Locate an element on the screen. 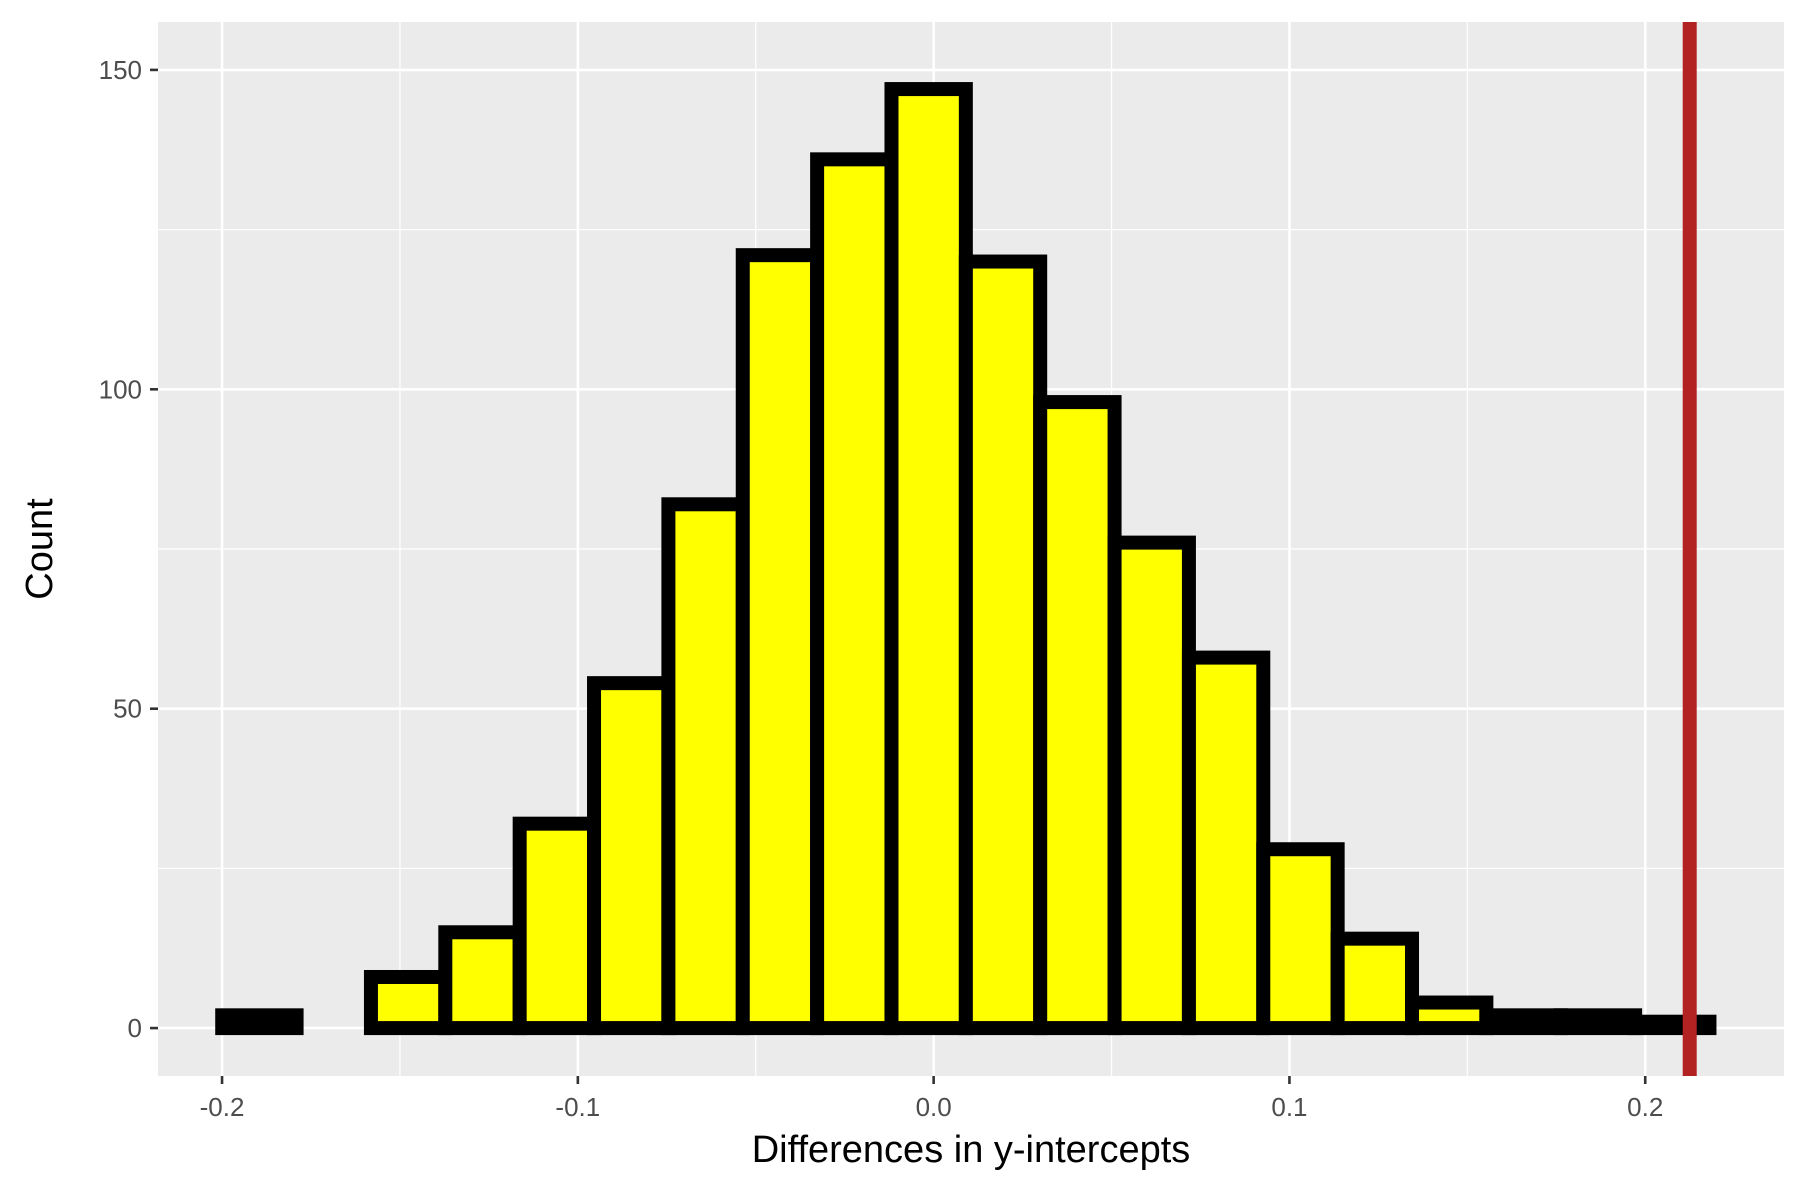  y-tick-label: 50 is located at coordinates (127, 709).